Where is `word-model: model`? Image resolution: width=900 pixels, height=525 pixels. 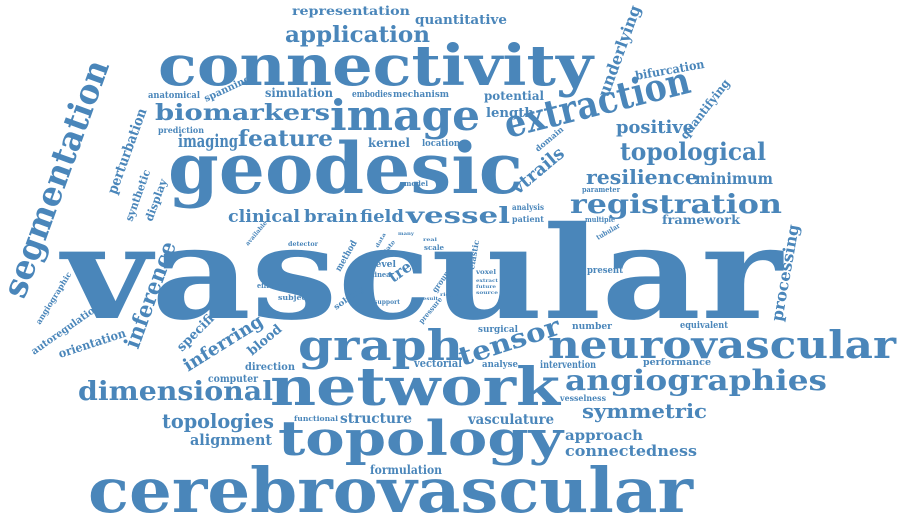
word-model: model is located at coordinates (416, 183).